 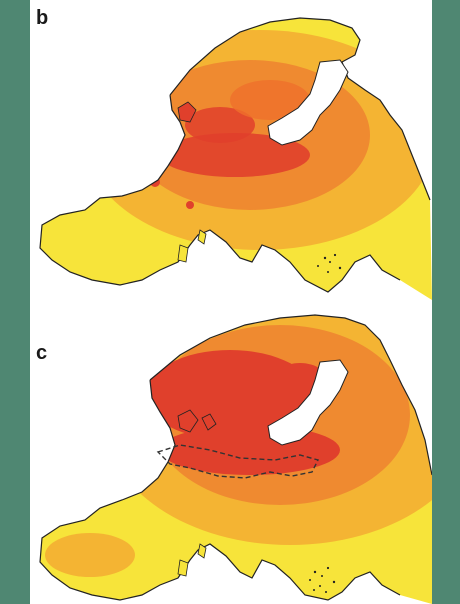 What do you see at coordinates (308, 102) in the screenshot?
I see `baltic-sea-b` at bounding box center [308, 102].